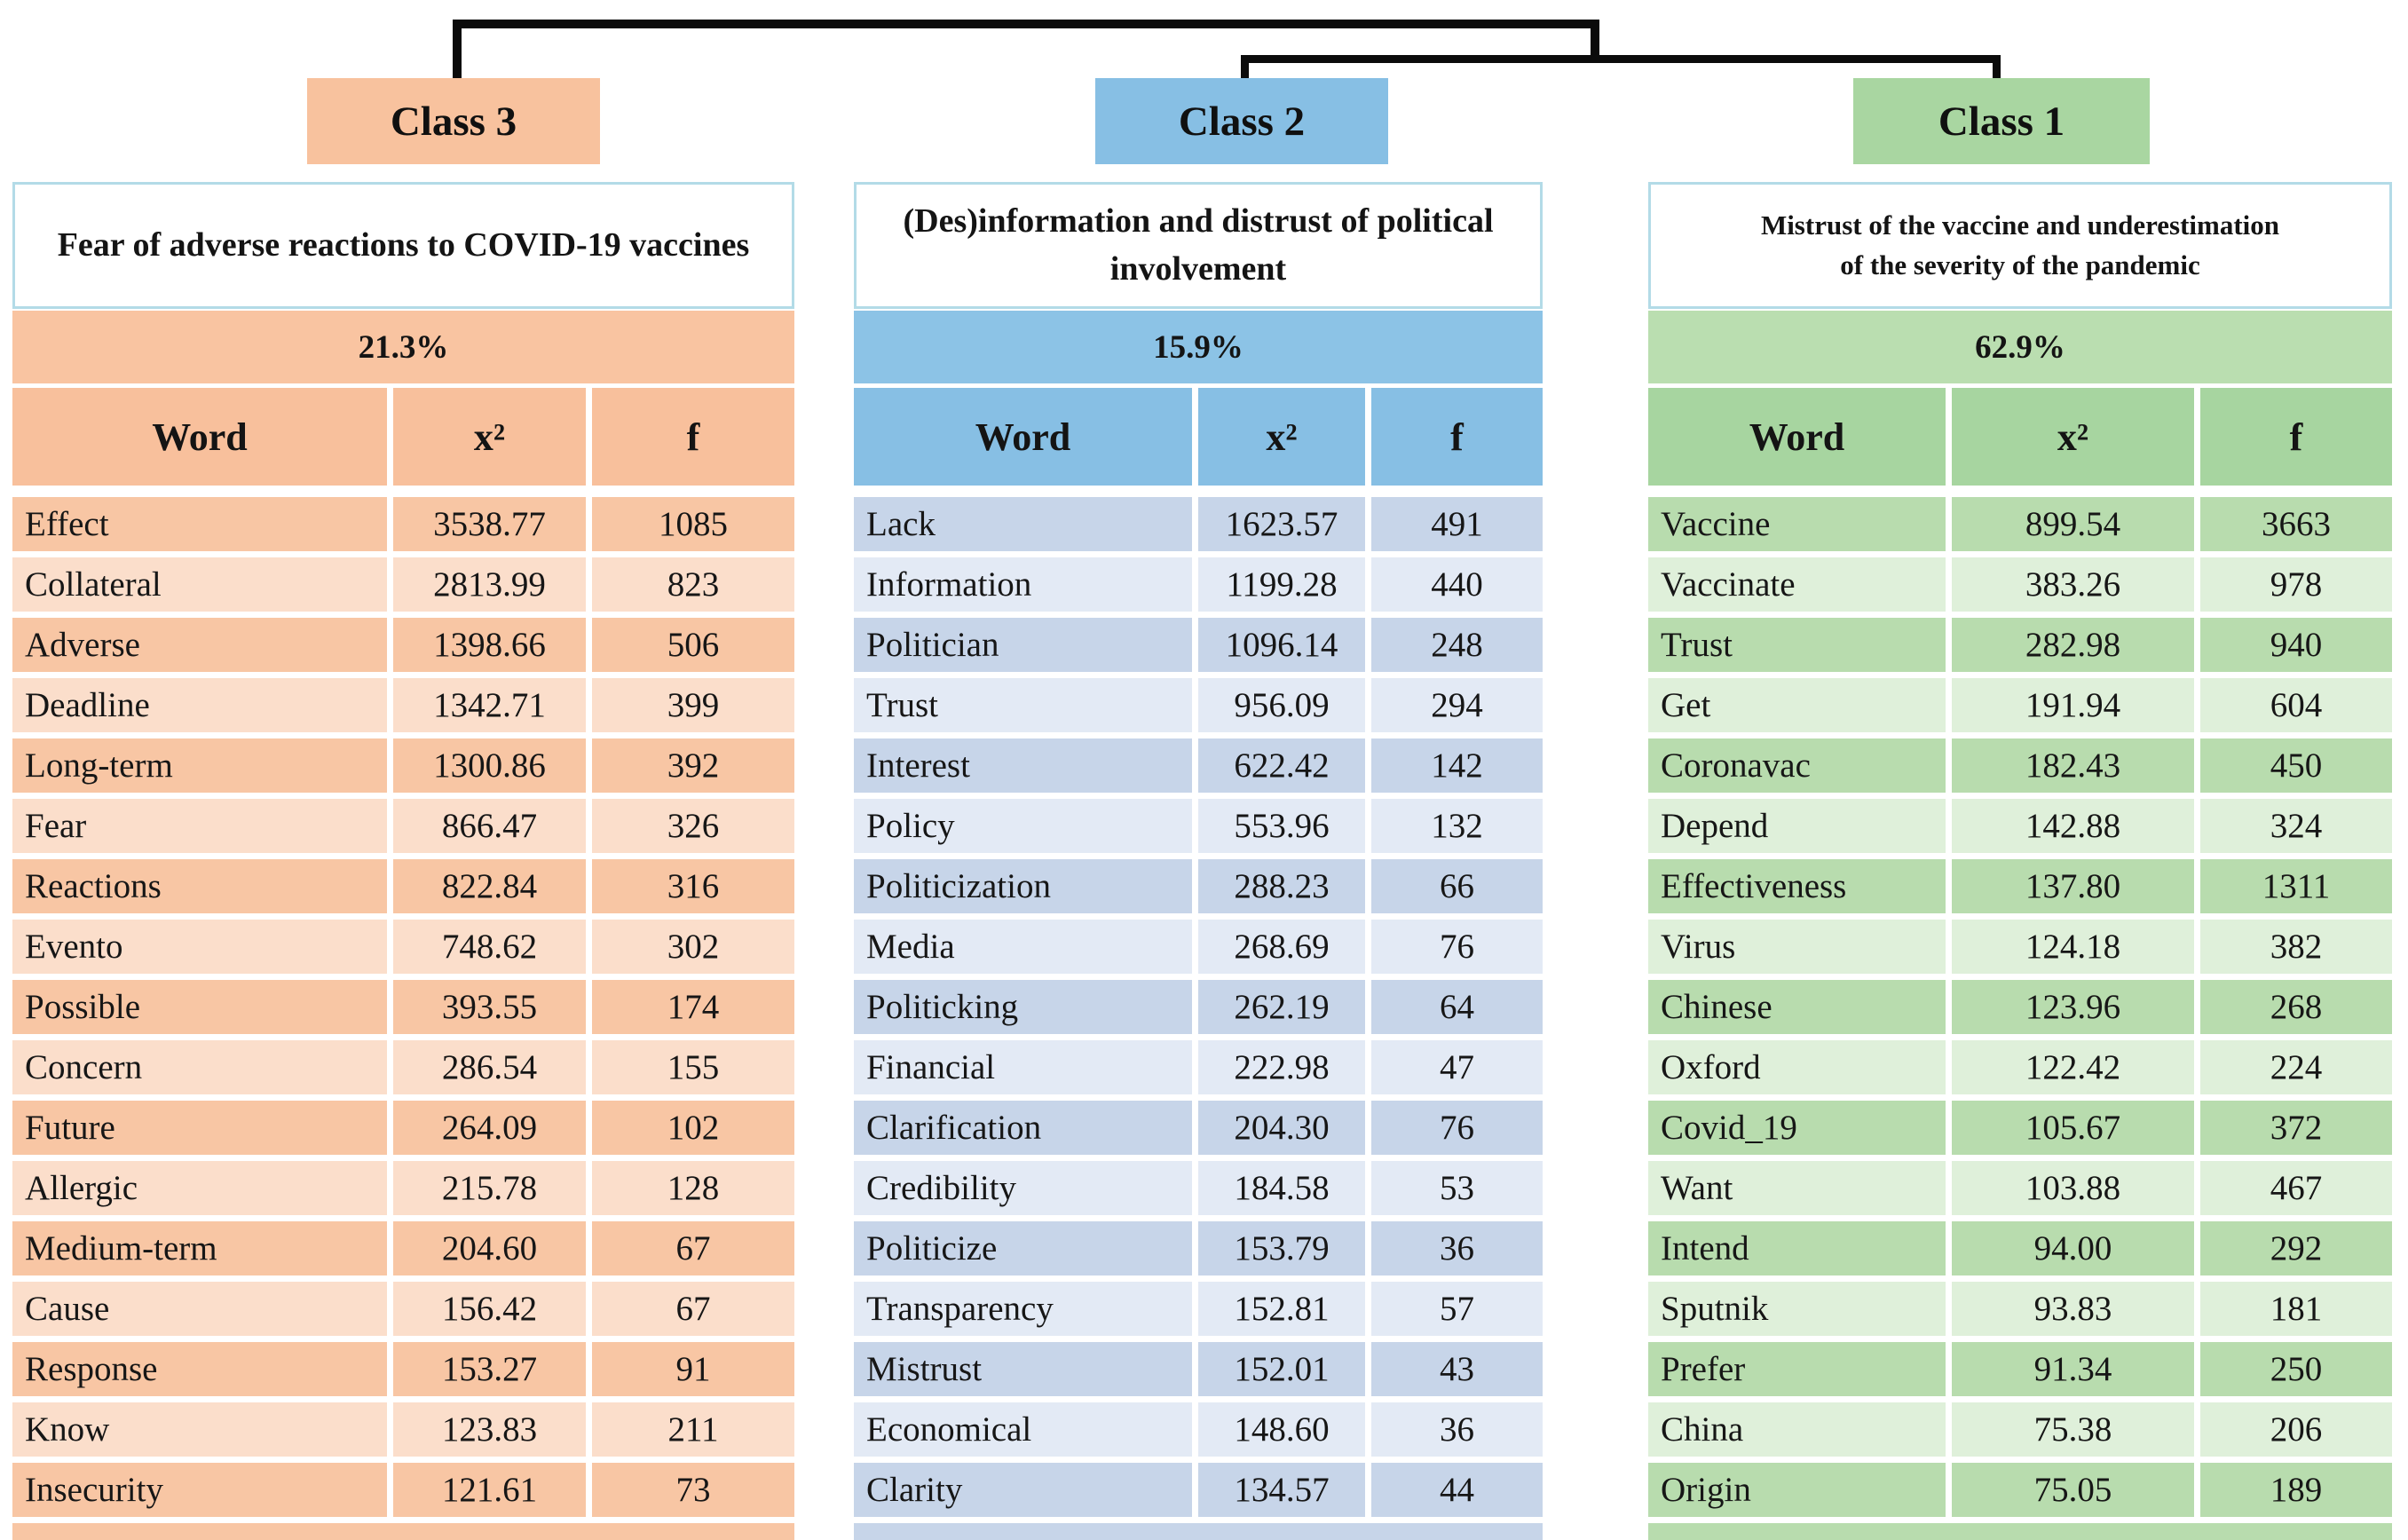  I want to click on chi2-cell: 282.98, so click(2073, 645).